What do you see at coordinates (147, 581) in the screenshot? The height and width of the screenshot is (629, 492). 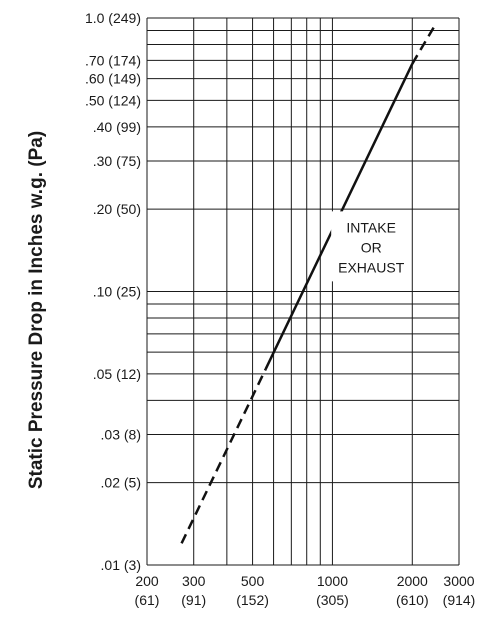 I see `x-tick-label: 200` at bounding box center [147, 581].